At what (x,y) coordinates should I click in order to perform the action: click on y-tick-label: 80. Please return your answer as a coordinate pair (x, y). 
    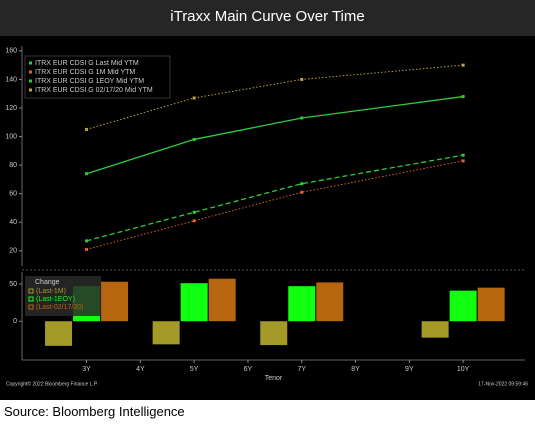
    Looking at the image, I should click on (13, 165).